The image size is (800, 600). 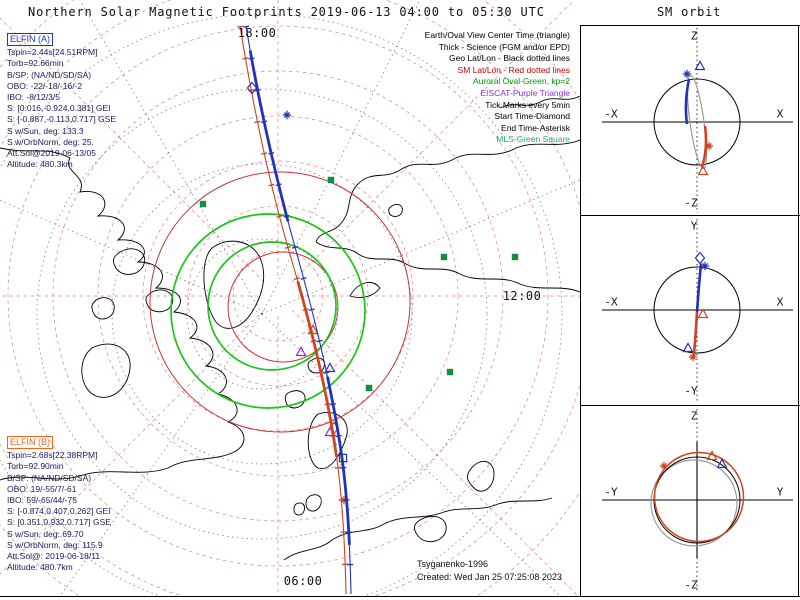 What do you see at coordinates (694, 503) in the screenshot?
I see `orbit-circle-gray` at bounding box center [694, 503].